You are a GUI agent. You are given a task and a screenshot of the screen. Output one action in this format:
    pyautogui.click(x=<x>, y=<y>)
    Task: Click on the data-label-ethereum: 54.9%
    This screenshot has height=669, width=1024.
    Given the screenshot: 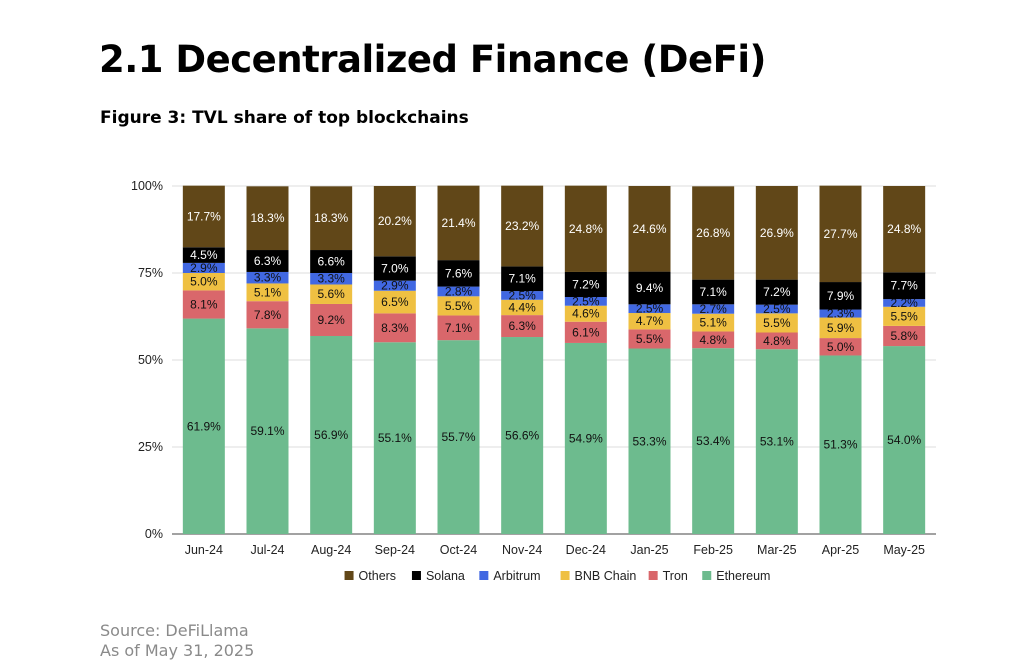 What is the action you would take?
    pyautogui.click(x=586, y=438)
    